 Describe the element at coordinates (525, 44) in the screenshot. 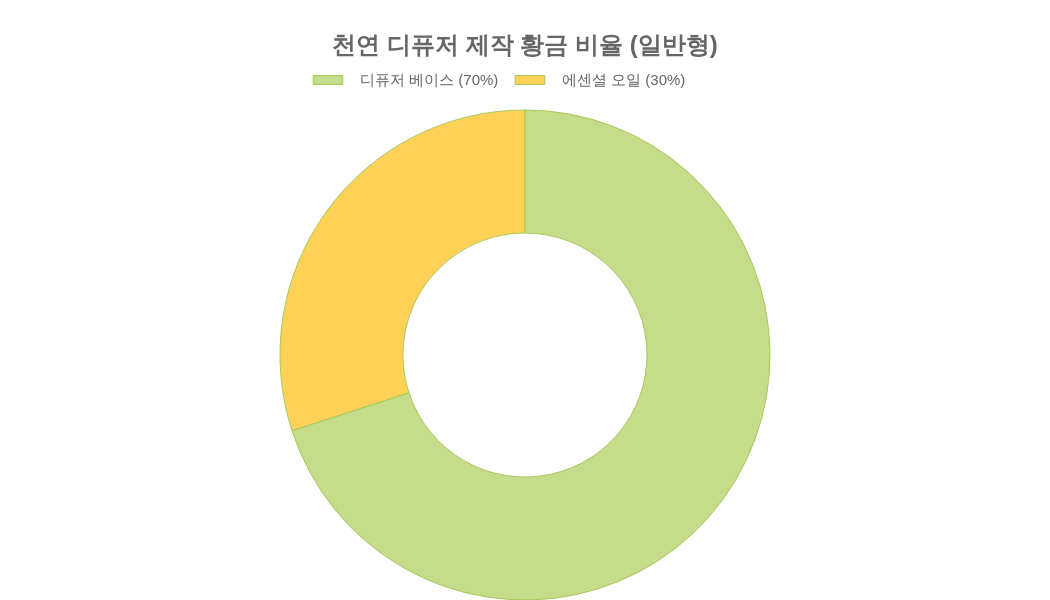

I see `chart-title: 천연 디퓨저 제작 황금 비율 (일반형)` at that location.